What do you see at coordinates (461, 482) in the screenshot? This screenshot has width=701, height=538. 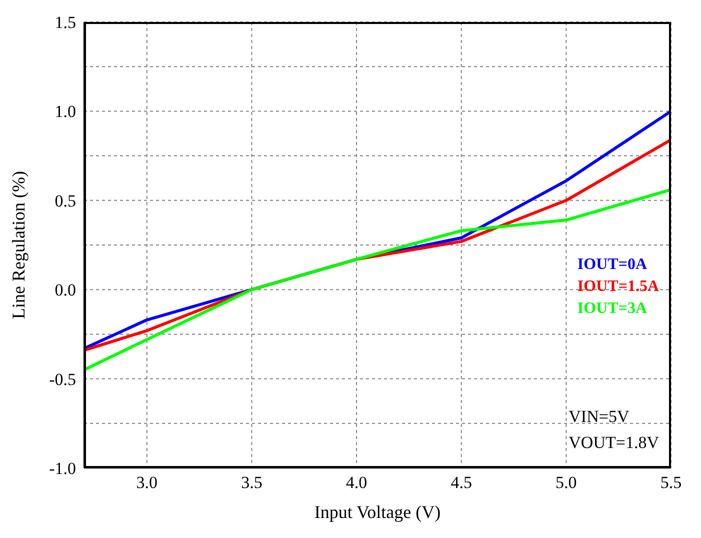 I see `x-tick-label: 4.5` at bounding box center [461, 482].